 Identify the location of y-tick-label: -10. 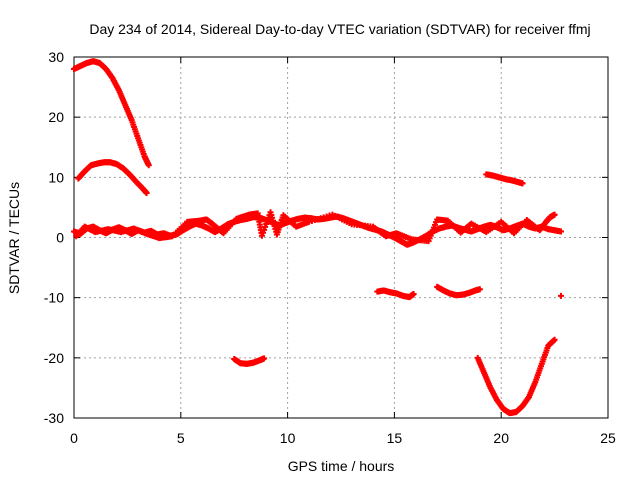
(54, 298).